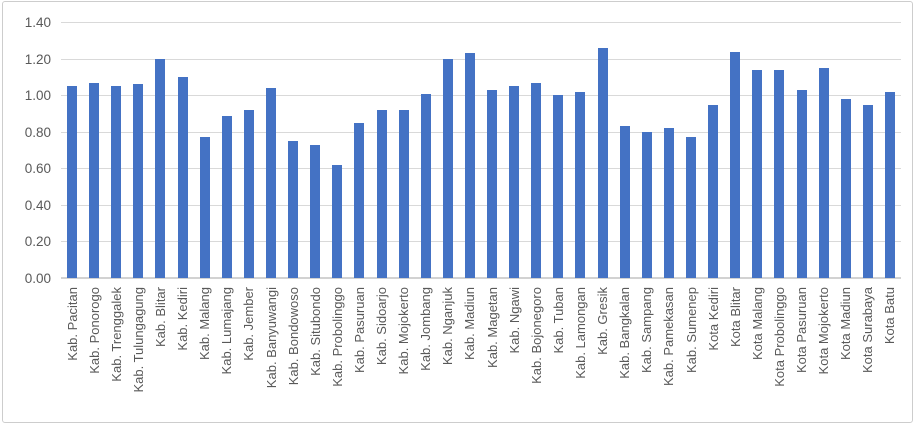 The width and height of the screenshot is (920, 429). Describe the element at coordinates (315, 211) in the screenshot. I see `bar-kab-situbondo` at that location.